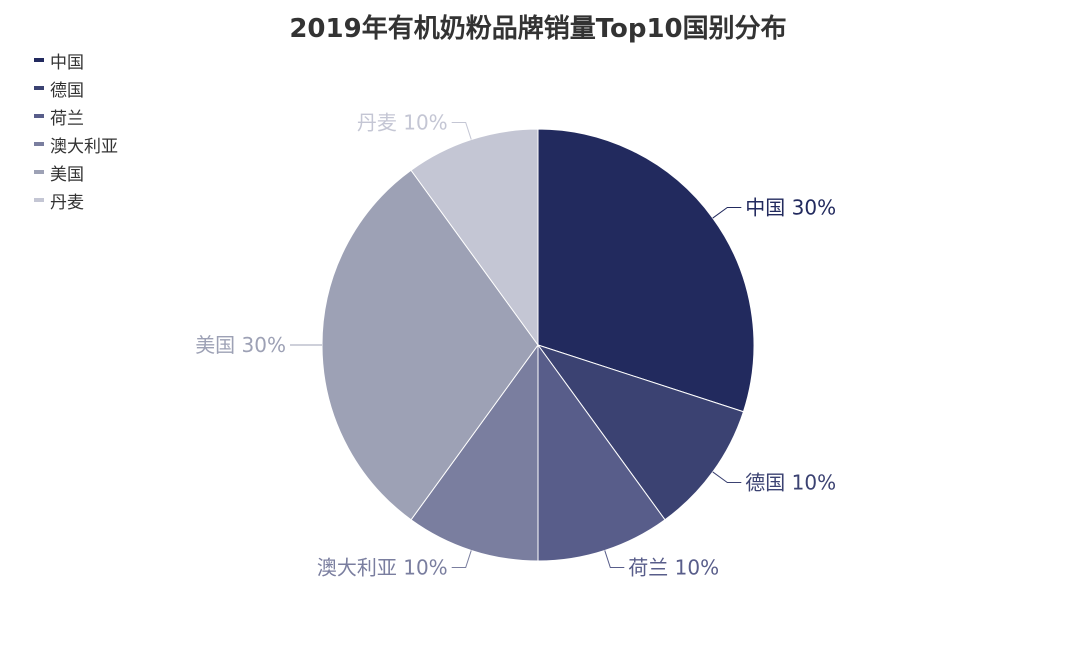 This screenshot has height=671, width=1076. I want to click on pie-slice, so click(646, 270).